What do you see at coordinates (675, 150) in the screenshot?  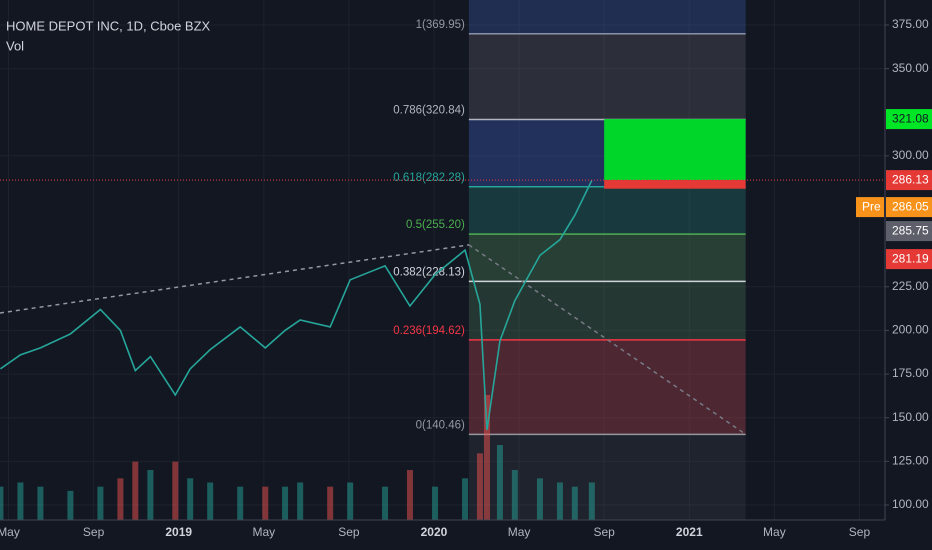 I see `position-target` at bounding box center [675, 150].